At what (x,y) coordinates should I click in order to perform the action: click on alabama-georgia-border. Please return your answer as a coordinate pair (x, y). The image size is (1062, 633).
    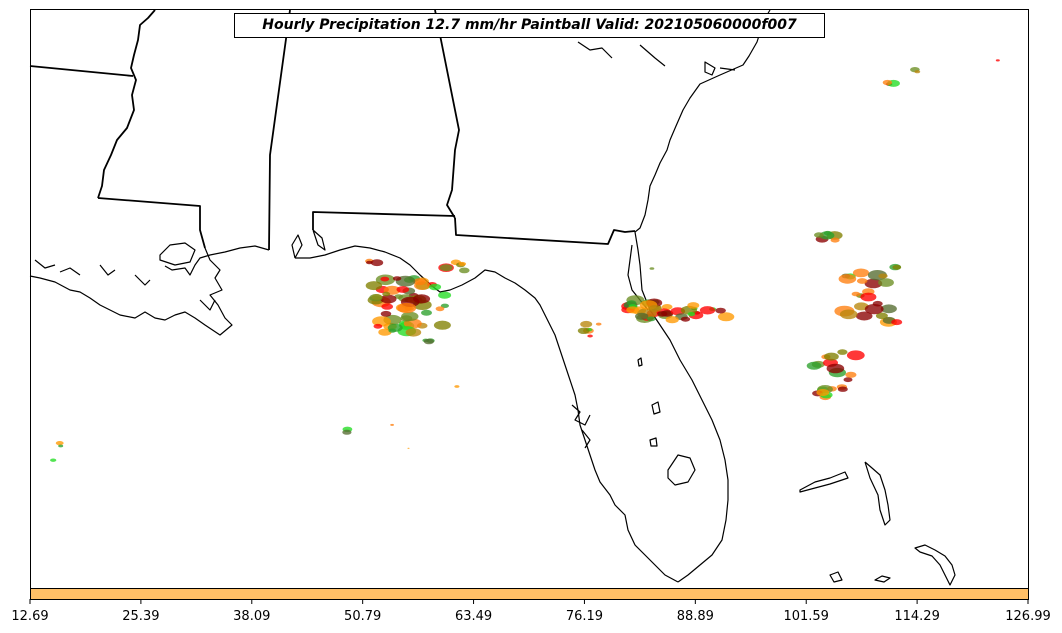
    Looking at the image, I should click on (447, 114).